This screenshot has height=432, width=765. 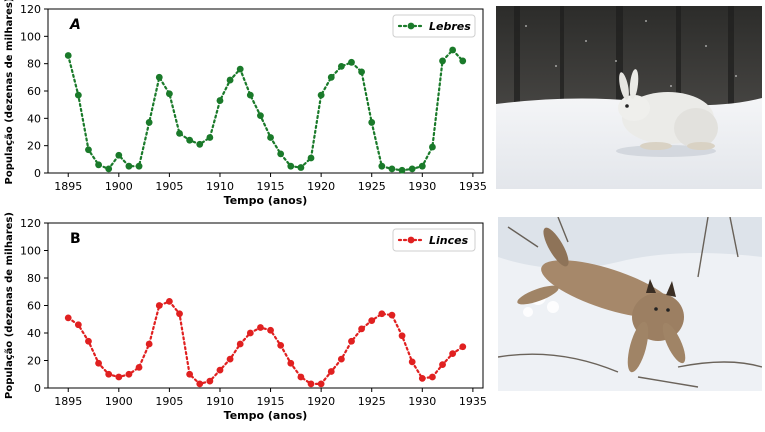 What do you see at coordinates (30, 223) in the screenshot?
I see `y-tick-label: 120` at bounding box center [30, 223].